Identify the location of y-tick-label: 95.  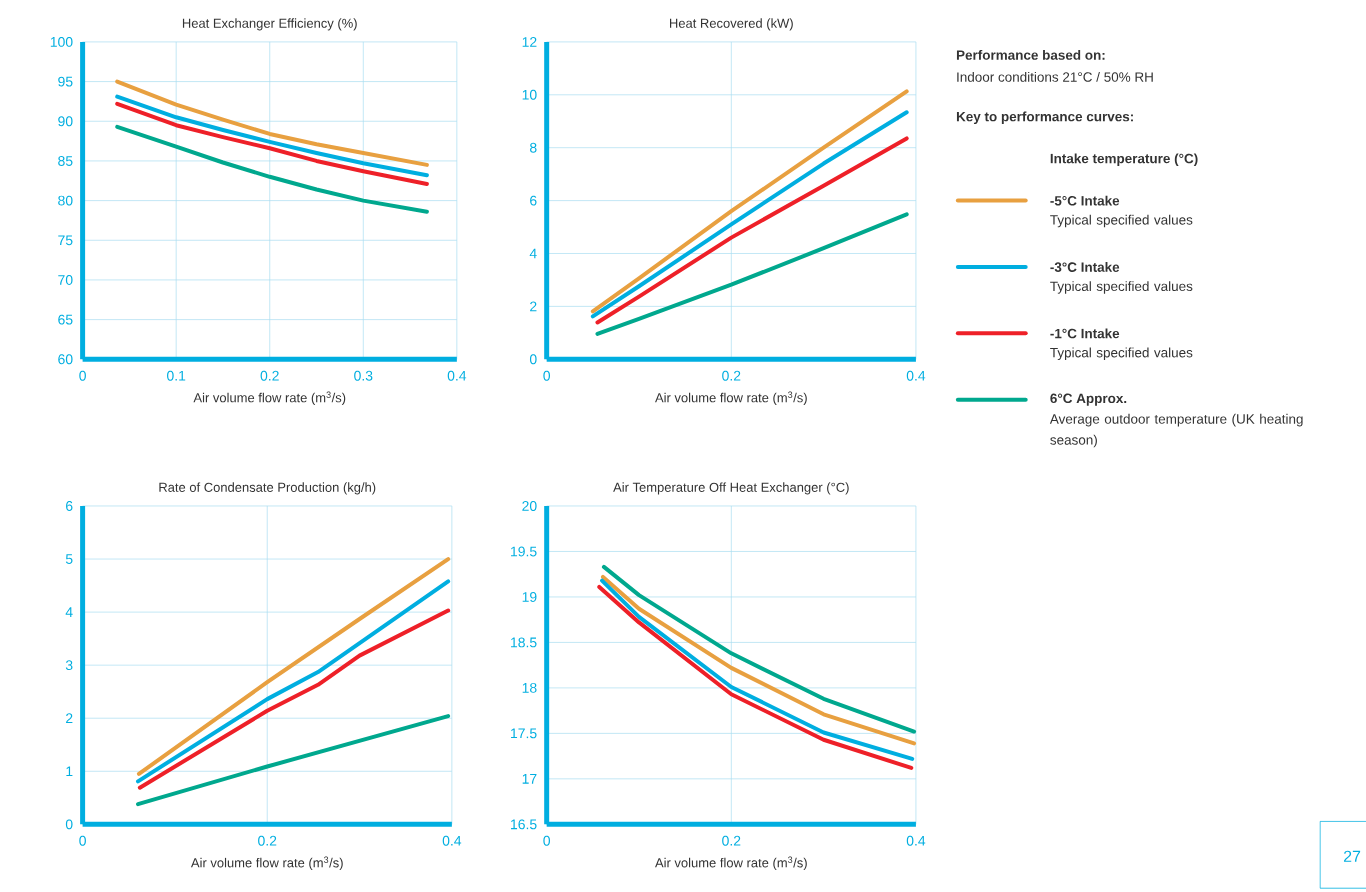
(65, 81).